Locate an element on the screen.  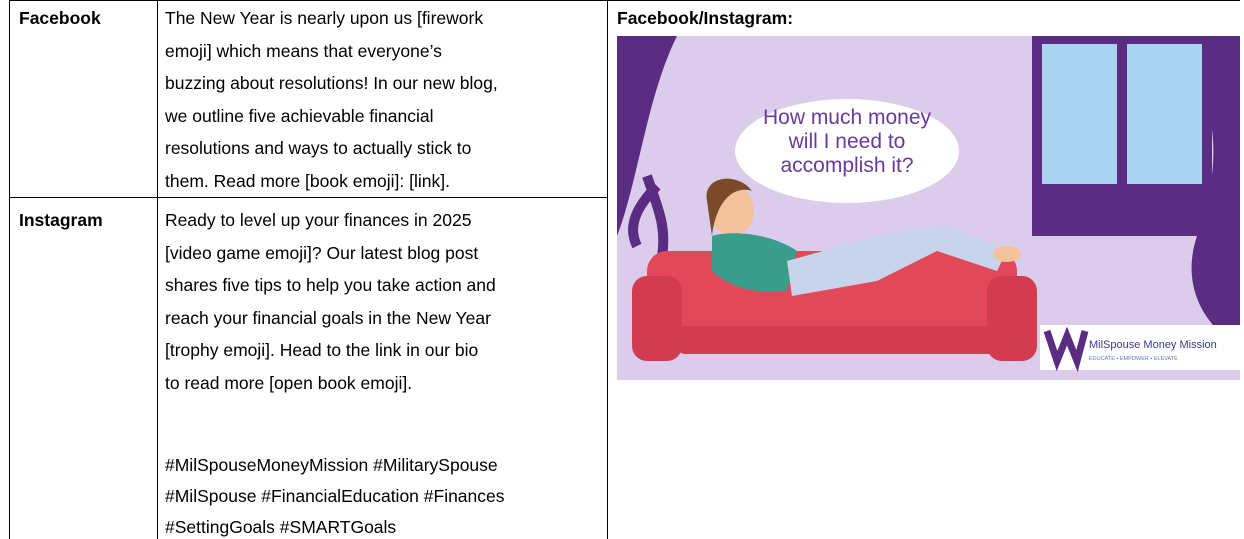
hashtag-line: #MilSpouse #FinancialEducation #Finances is located at coordinates (335, 496).